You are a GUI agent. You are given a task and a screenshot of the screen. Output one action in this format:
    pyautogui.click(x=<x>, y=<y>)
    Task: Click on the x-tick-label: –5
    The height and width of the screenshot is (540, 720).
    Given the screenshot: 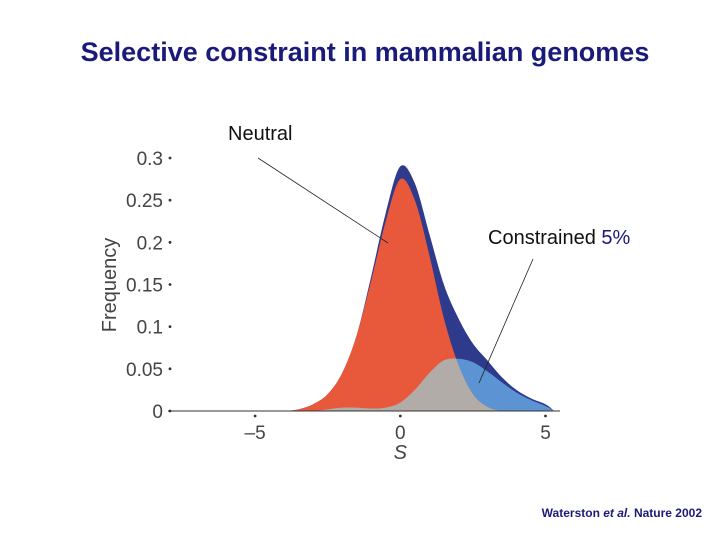 What is the action you would take?
    pyautogui.click(x=255, y=433)
    